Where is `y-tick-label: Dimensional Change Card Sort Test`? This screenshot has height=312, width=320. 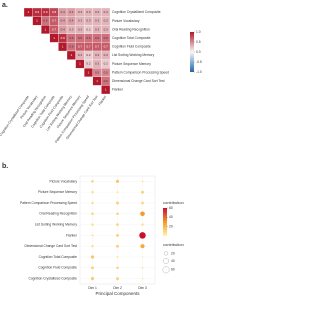 y-tick-label: Dimensional Change Card Sort Test is located at coordinates (50, 246).